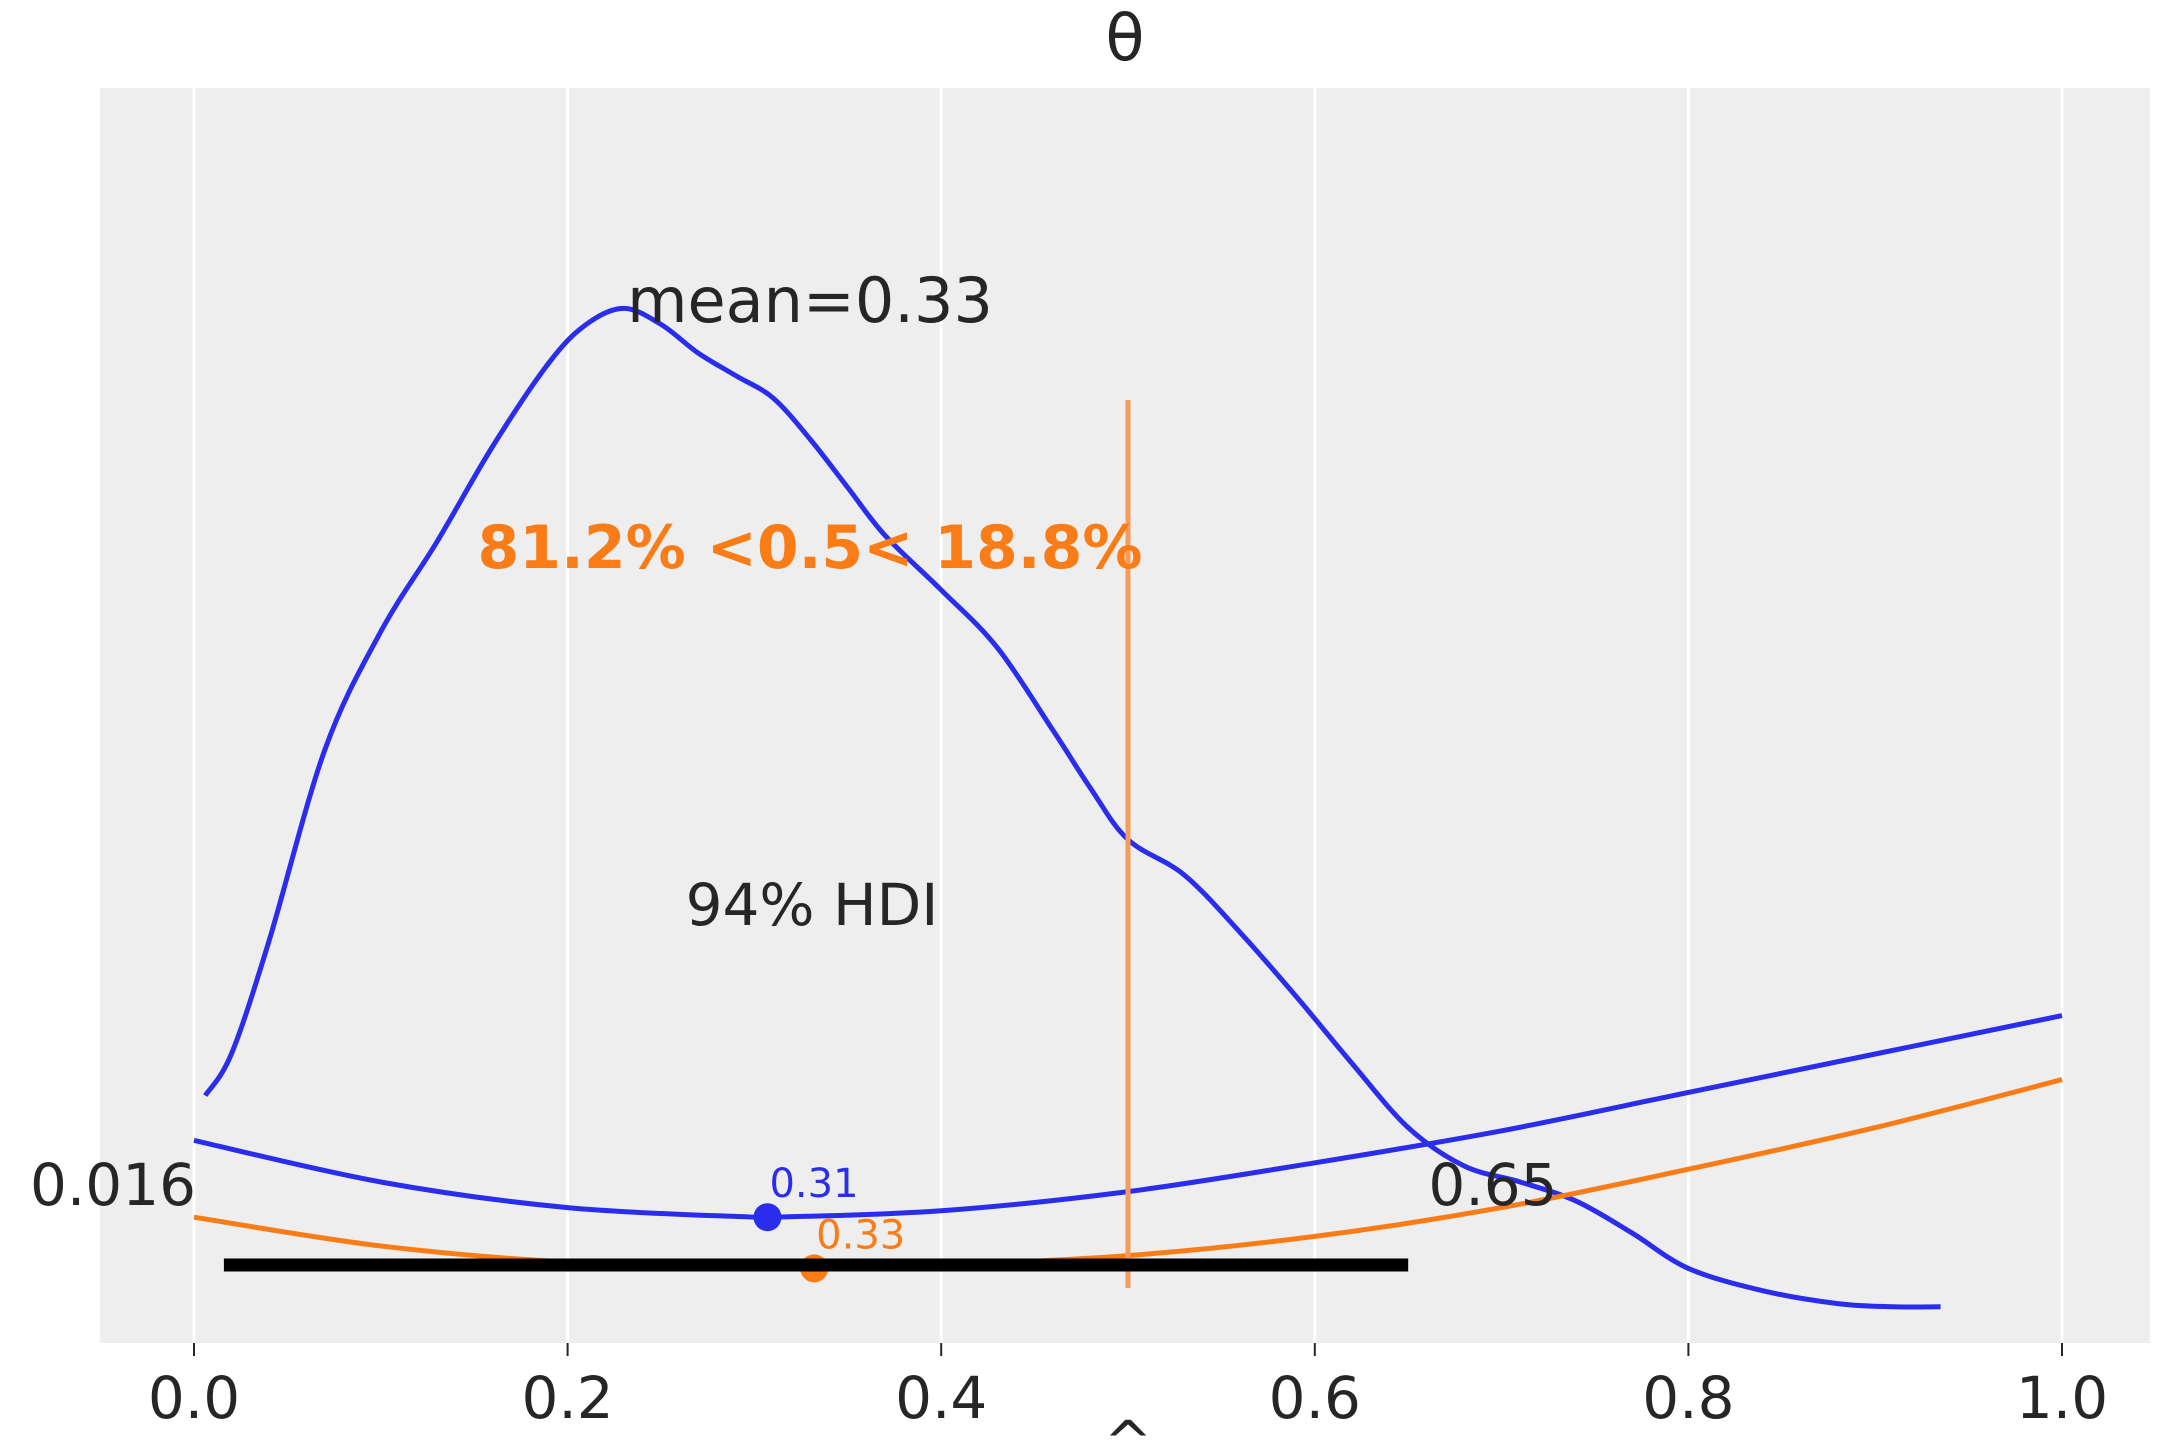 This screenshot has height=1440, width=2160. What do you see at coordinates (1128, 1387) in the screenshot?
I see `x-axis-ticks: 0.0 0.2 0.4 0.6 0.8 1.0` at bounding box center [1128, 1387].